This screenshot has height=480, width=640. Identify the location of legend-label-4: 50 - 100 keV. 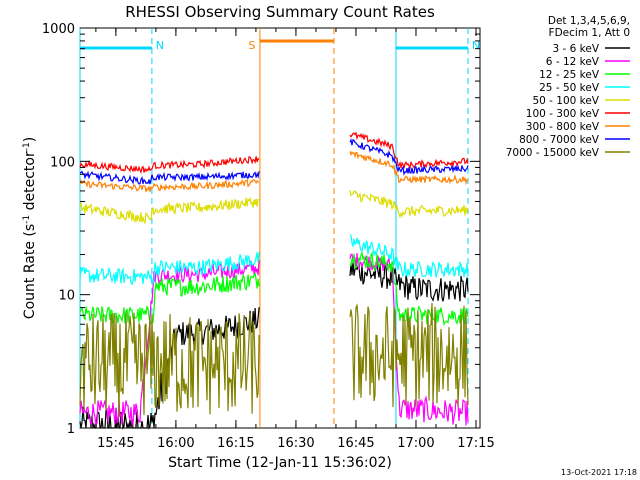
(565, 101).